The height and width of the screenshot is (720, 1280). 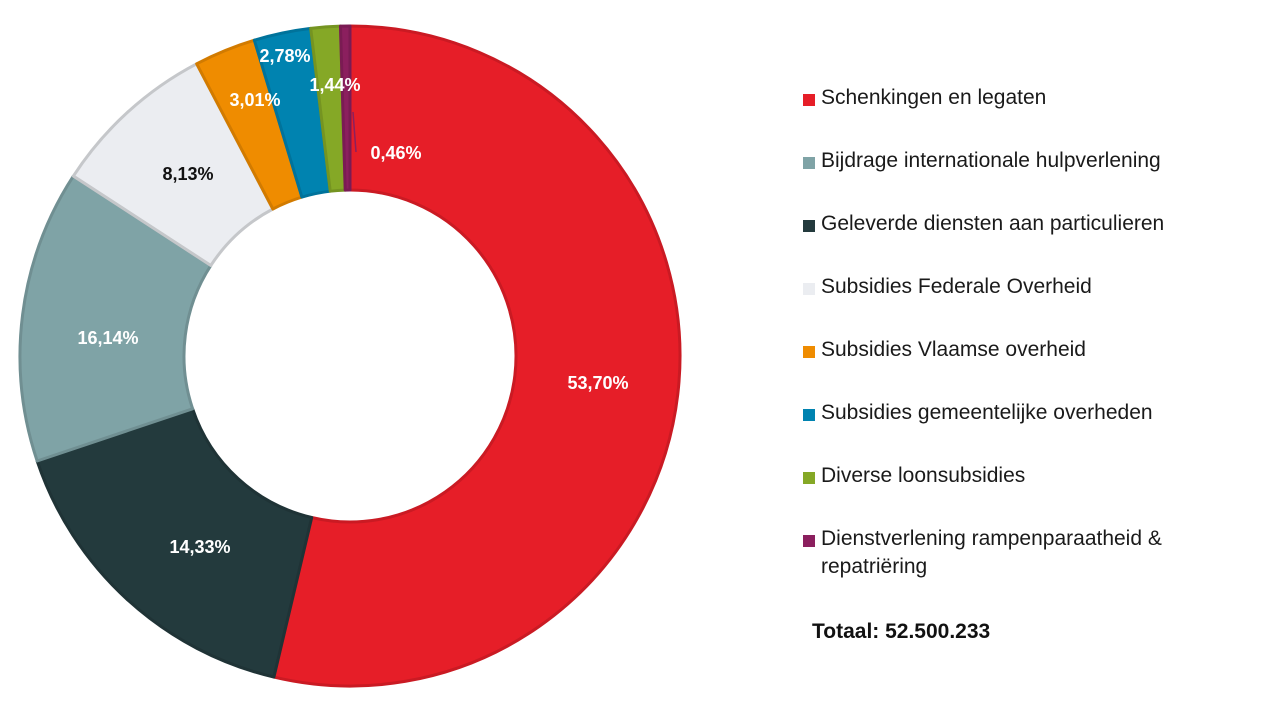 I want to click on legend-label: Subsidies gemeentelijke overheden, so click(x=987, y=412).